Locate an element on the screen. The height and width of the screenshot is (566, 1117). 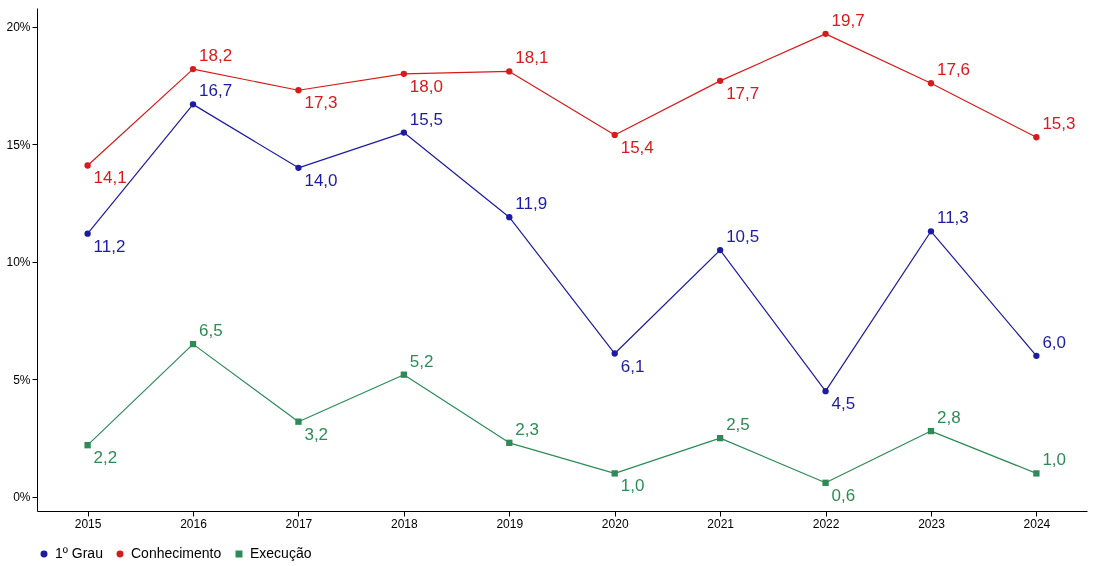
data-label: 15,5 is located at coordinates (426, 119).